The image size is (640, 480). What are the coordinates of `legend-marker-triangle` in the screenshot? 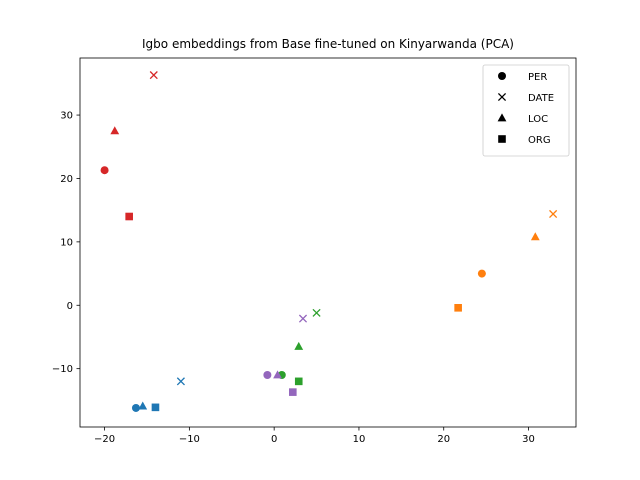 It's located at (502, 117).